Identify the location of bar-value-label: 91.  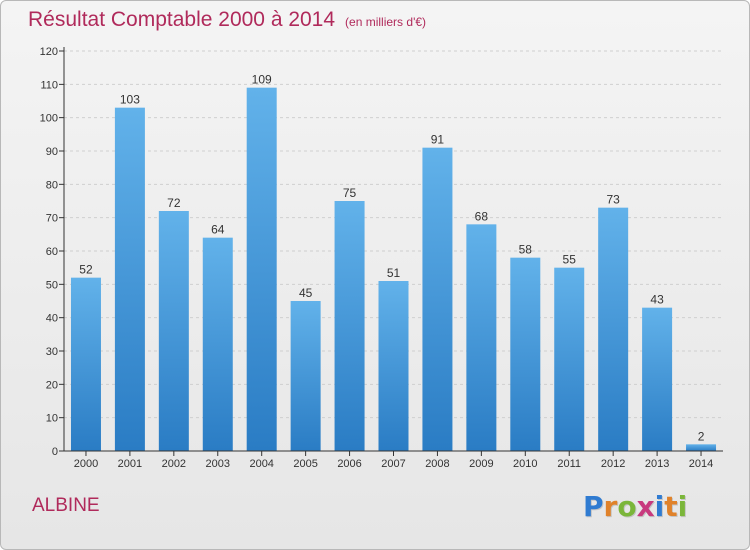
(438, 140).